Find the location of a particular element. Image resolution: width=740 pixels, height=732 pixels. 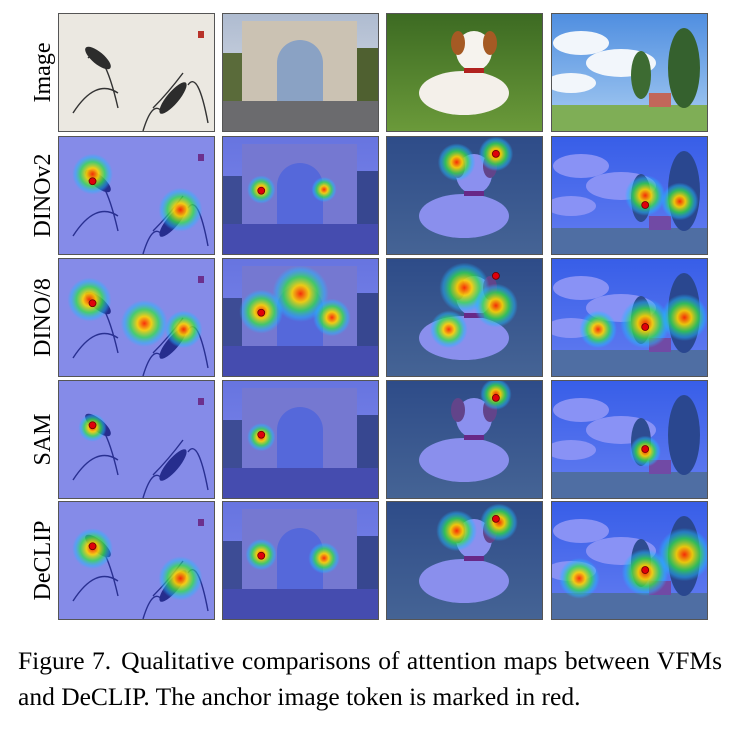

row-label: DeCLIP is located at coordinates (43, 561).